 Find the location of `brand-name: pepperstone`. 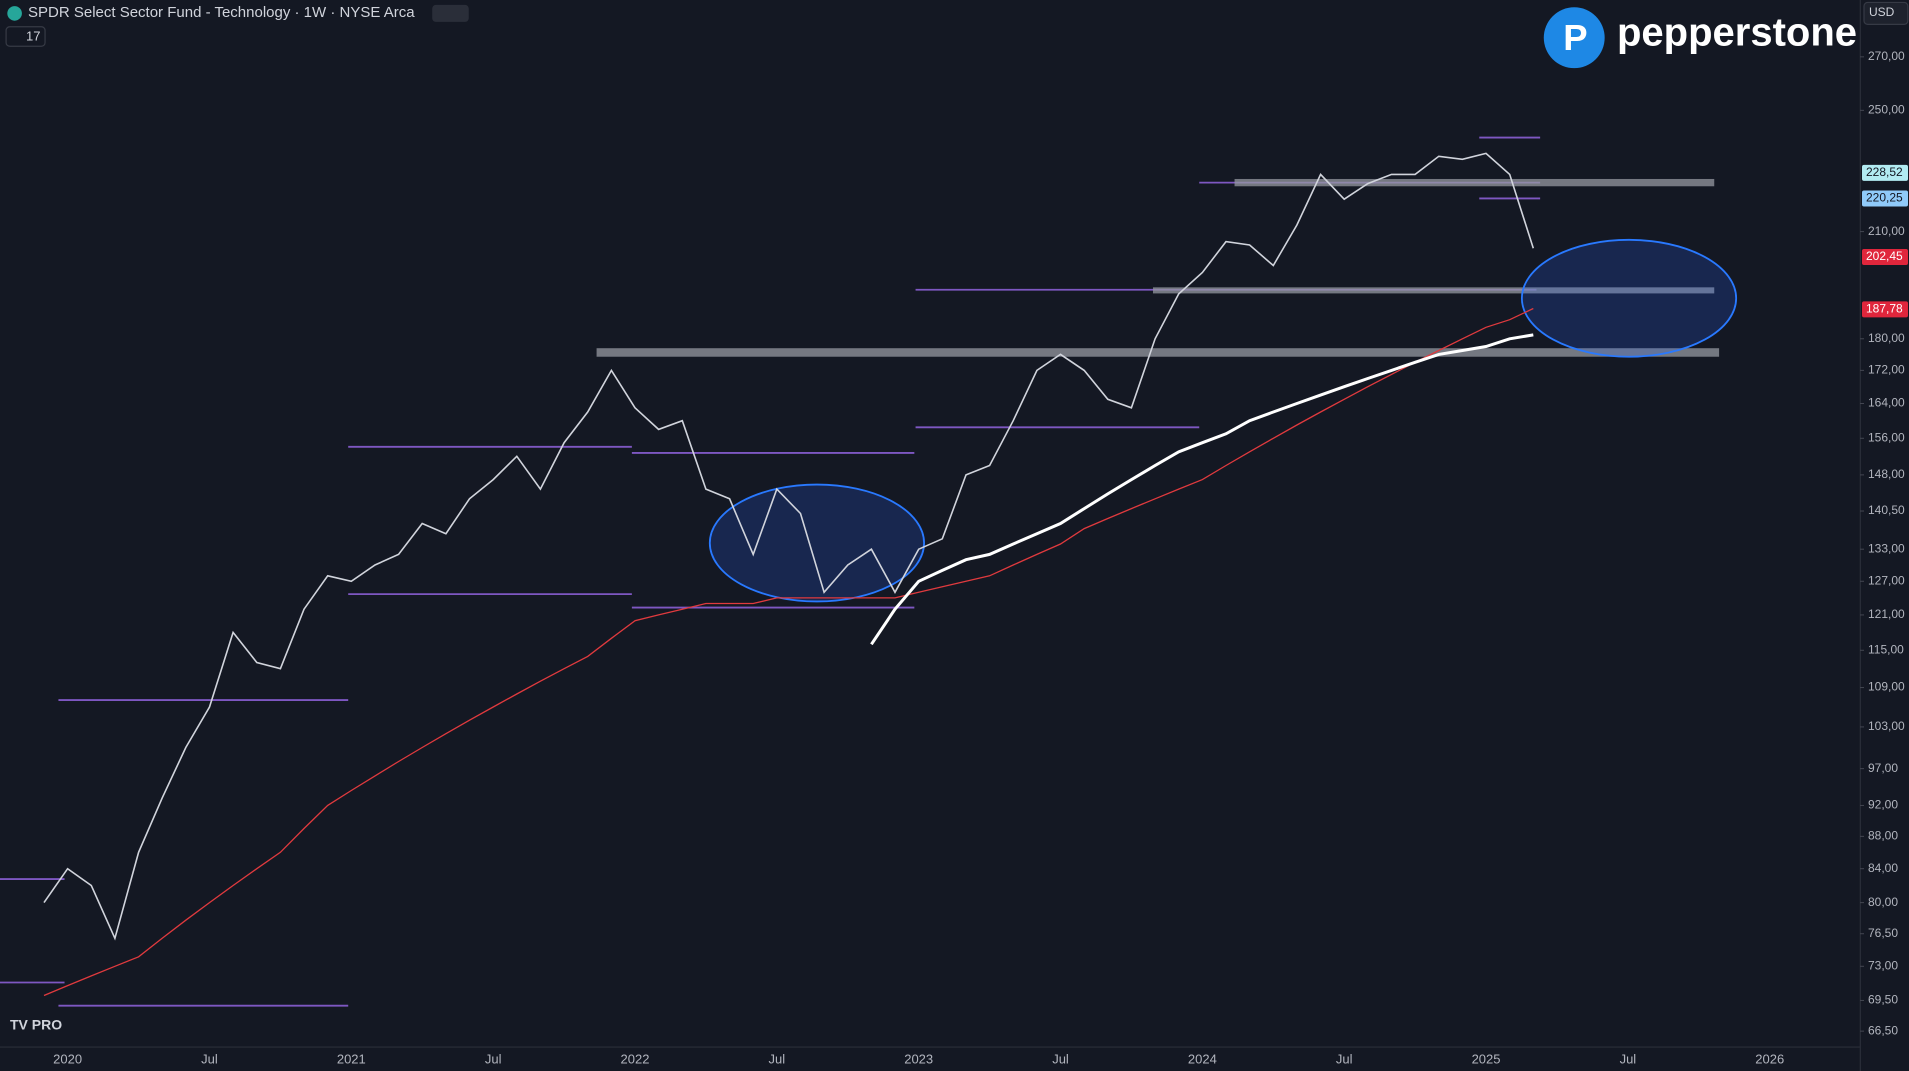

brand-name: pepperstone is located at coordinates (1737, 33).